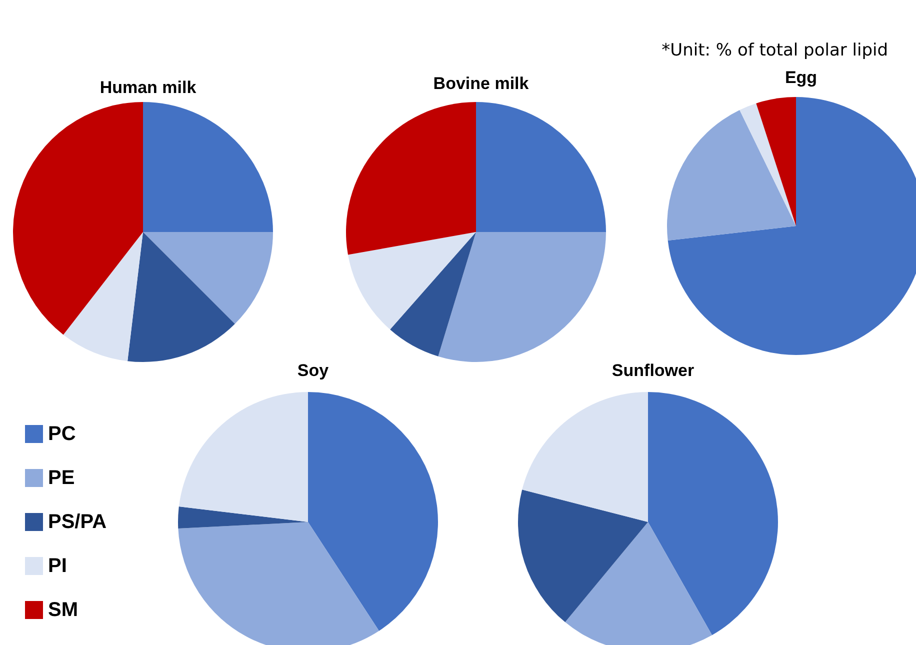 The height and width of the screenshot is (645, 916). What do you see at coordinates (801, 77) in the screenshot?
I see `slice-label: Egg` at bounding box center [801, 77].